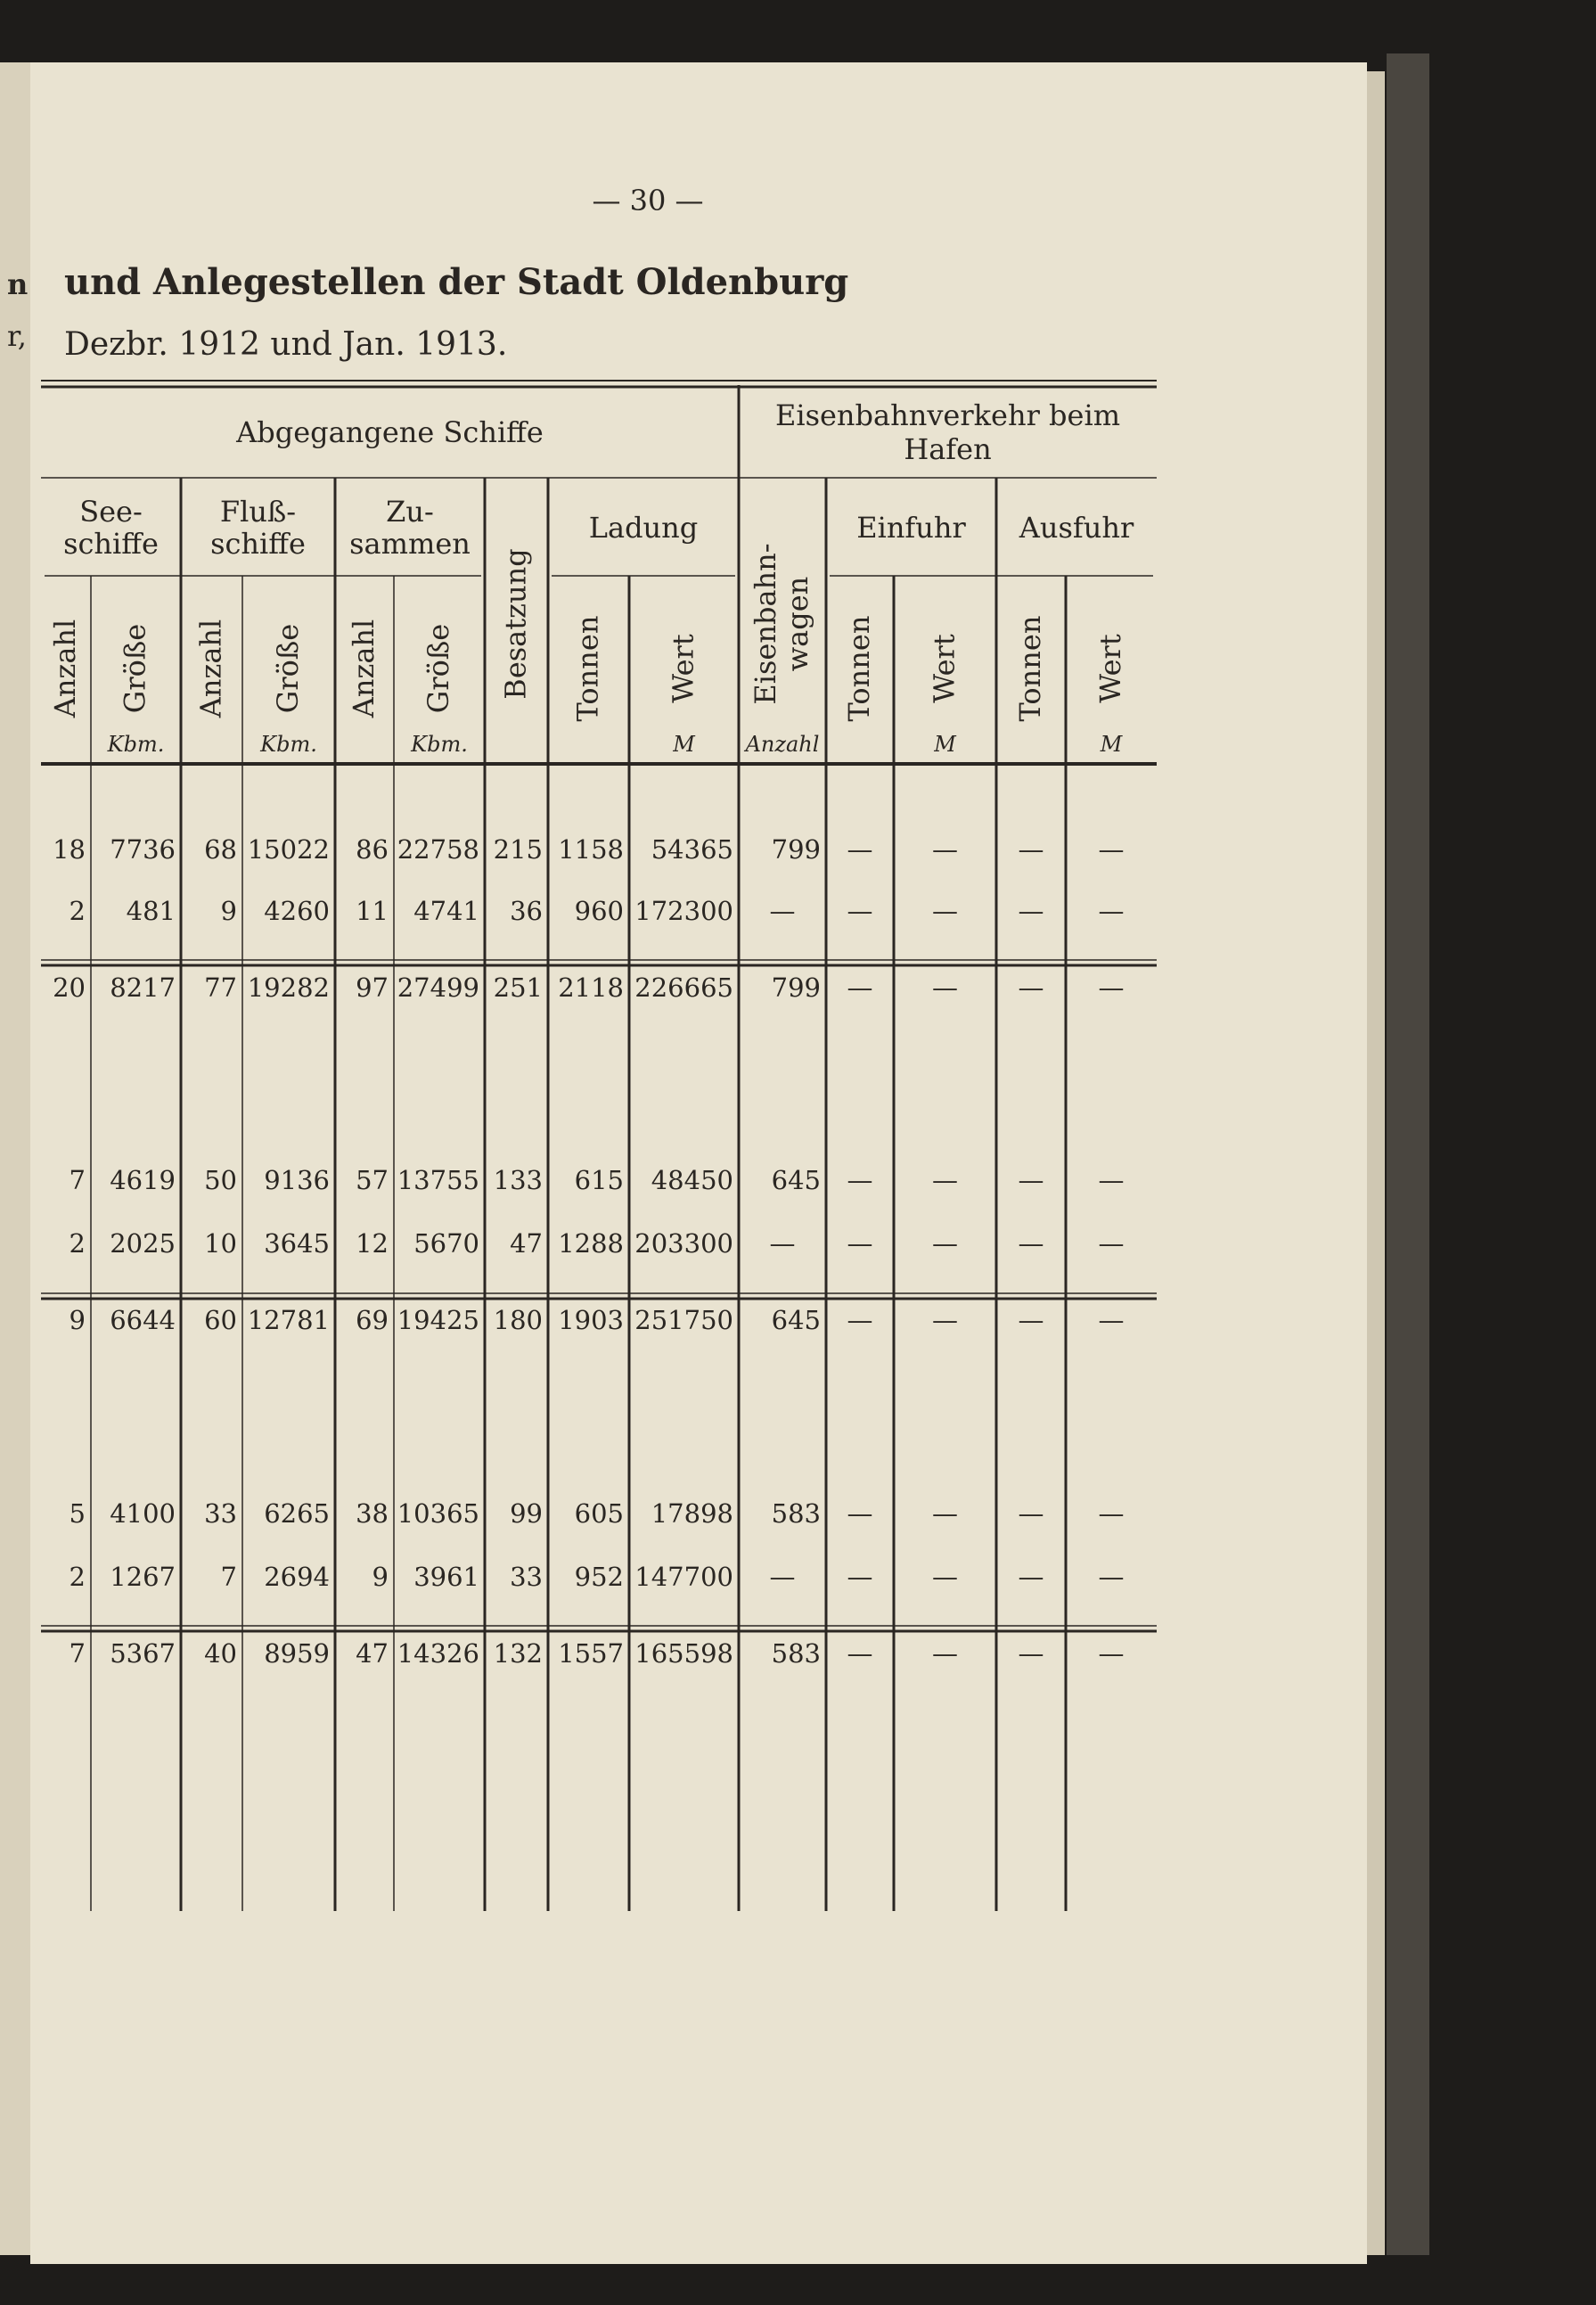  What do you see at coordinates (143, 987) in the screenshot?
I see `cell: 8217` at bounding box center [143, 987].